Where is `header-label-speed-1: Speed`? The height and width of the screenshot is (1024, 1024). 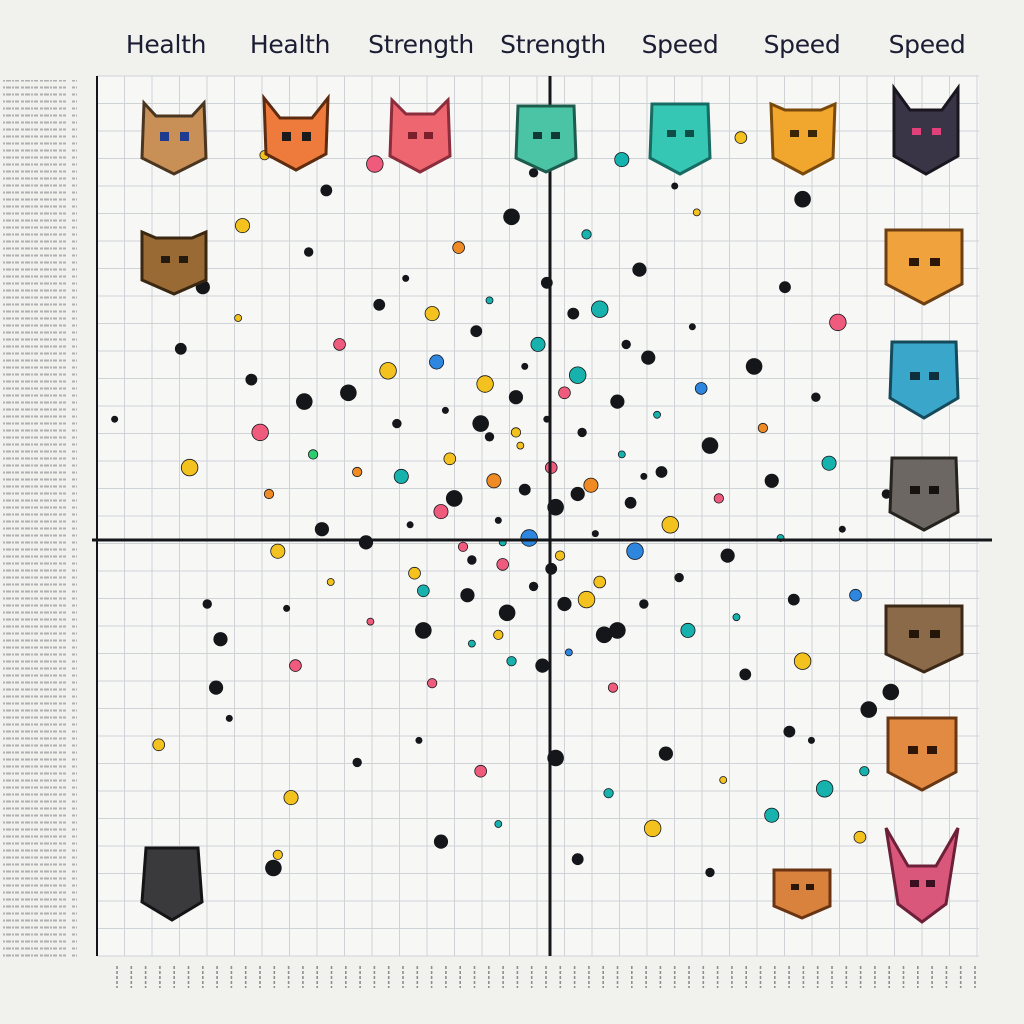 header-label-speed-1: Speed is located at coordinates (680, 44).